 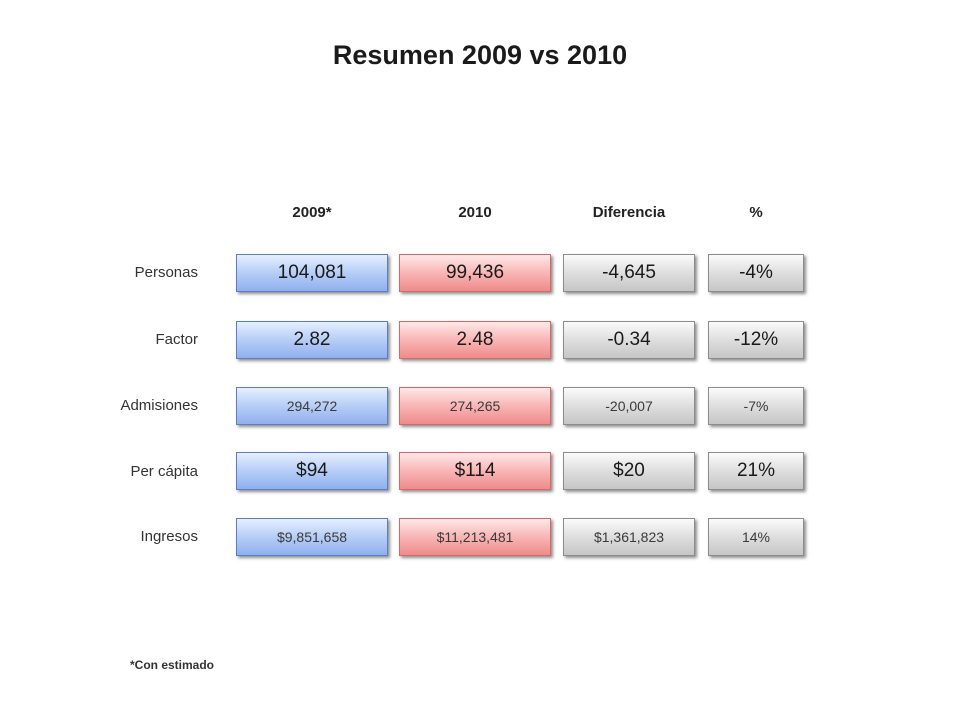 I want to click on row-label-admisiones: Admisiones, so click(x=159, y=405).